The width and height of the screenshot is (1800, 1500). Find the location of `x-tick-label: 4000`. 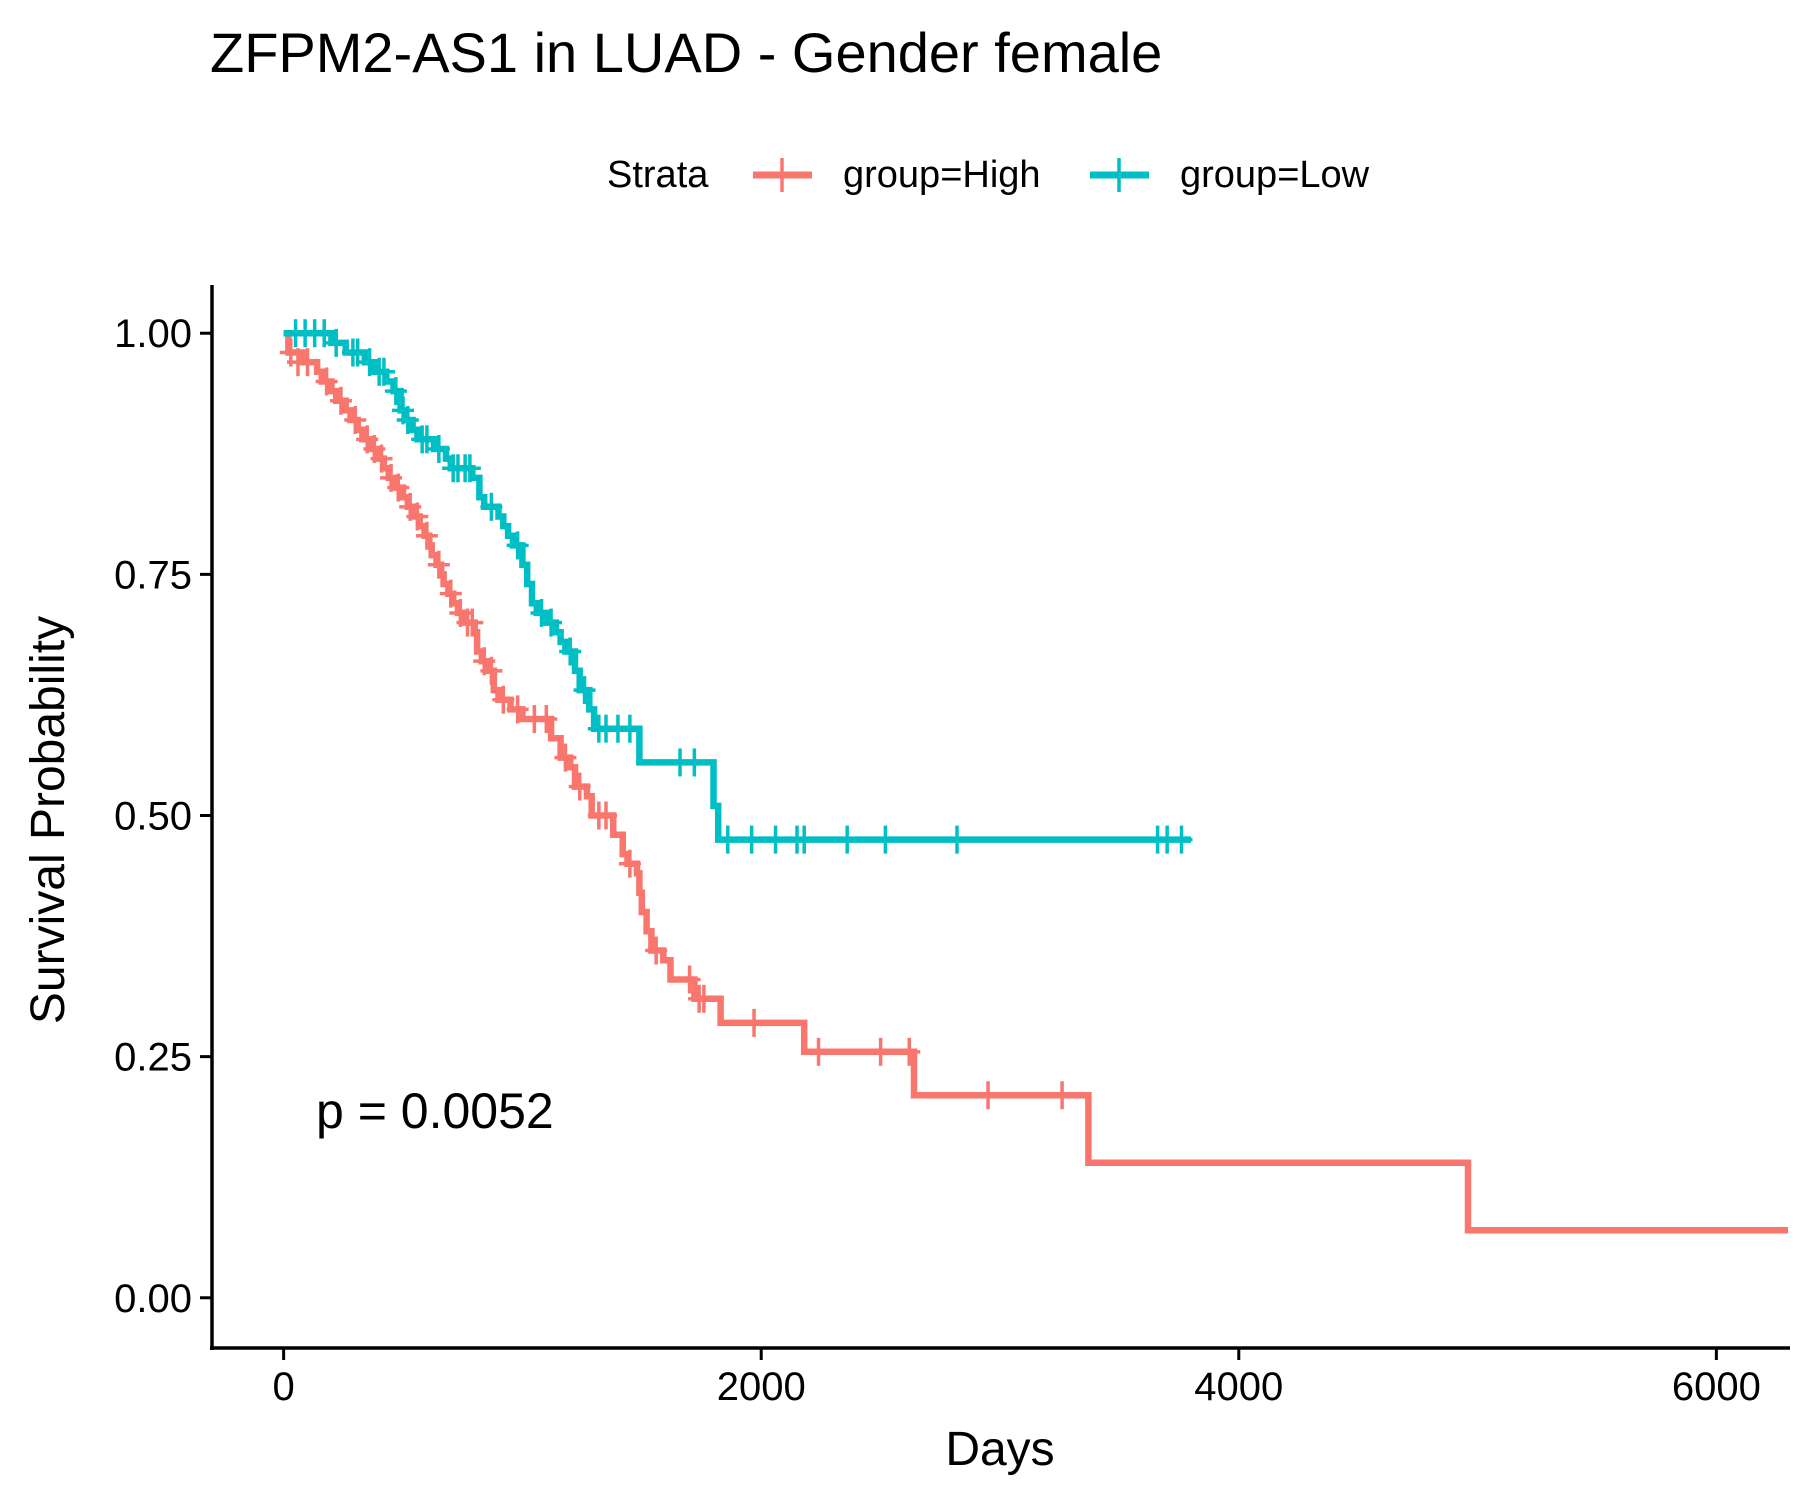

x-tick-label: 4000 is located at coordinates (1238, 1387).